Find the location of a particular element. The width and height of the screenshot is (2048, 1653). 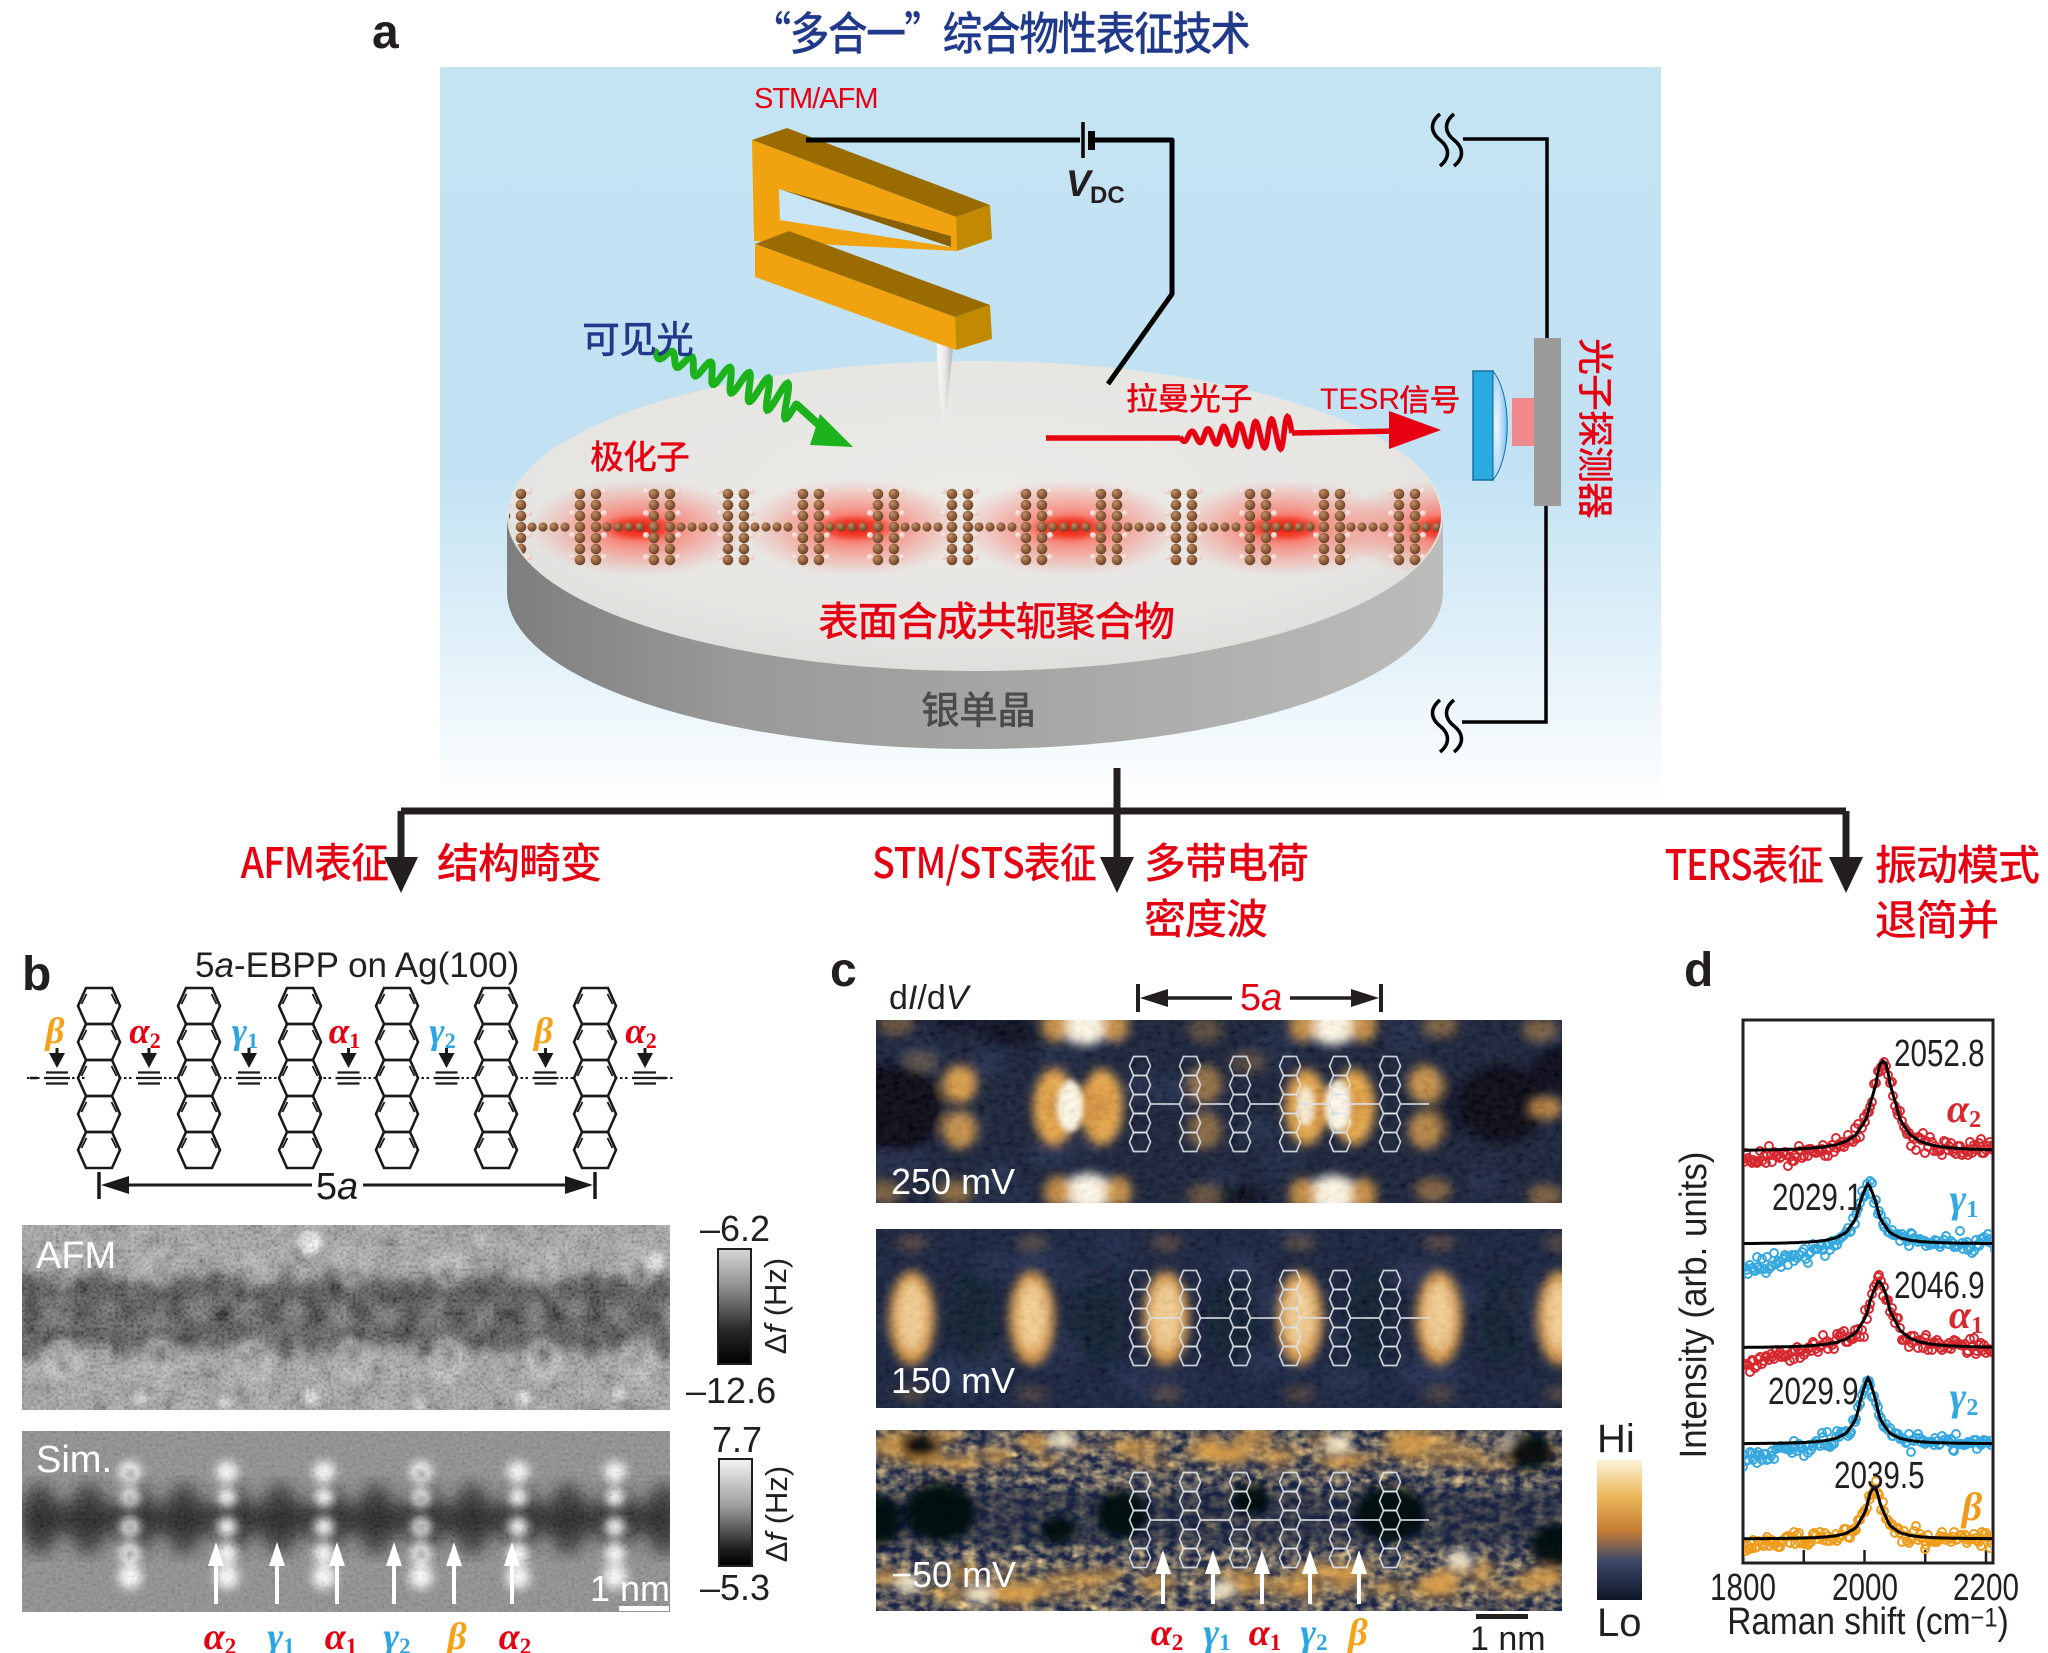

svg-text: 1800 is located at coordinates (1743, 1588).